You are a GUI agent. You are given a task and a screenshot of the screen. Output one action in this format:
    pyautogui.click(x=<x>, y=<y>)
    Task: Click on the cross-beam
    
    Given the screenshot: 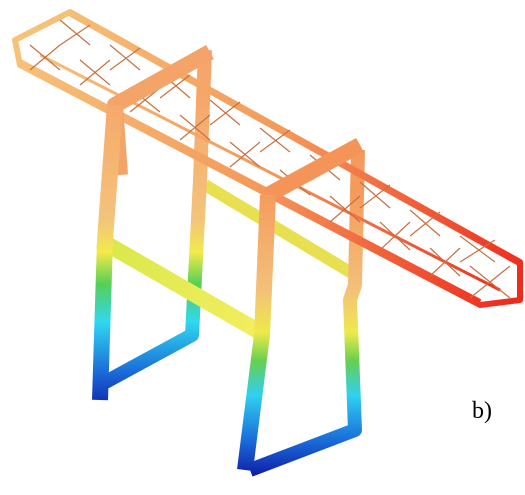 What is the action you would take?
    pyautogui.click(x=182, y=287)
    